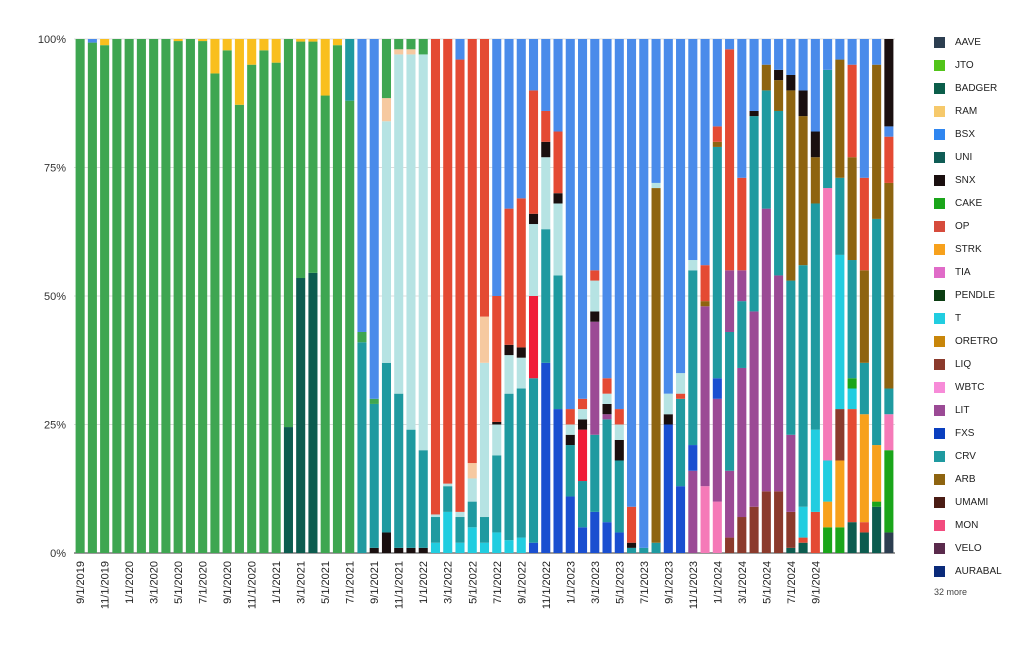 The width and height of the screenshot is (1035, 652). What do you see at coordinates (449, 582) in the screenshot?
I see `x-tick-label: 3/1/2022` at bounding box center [449, 582].